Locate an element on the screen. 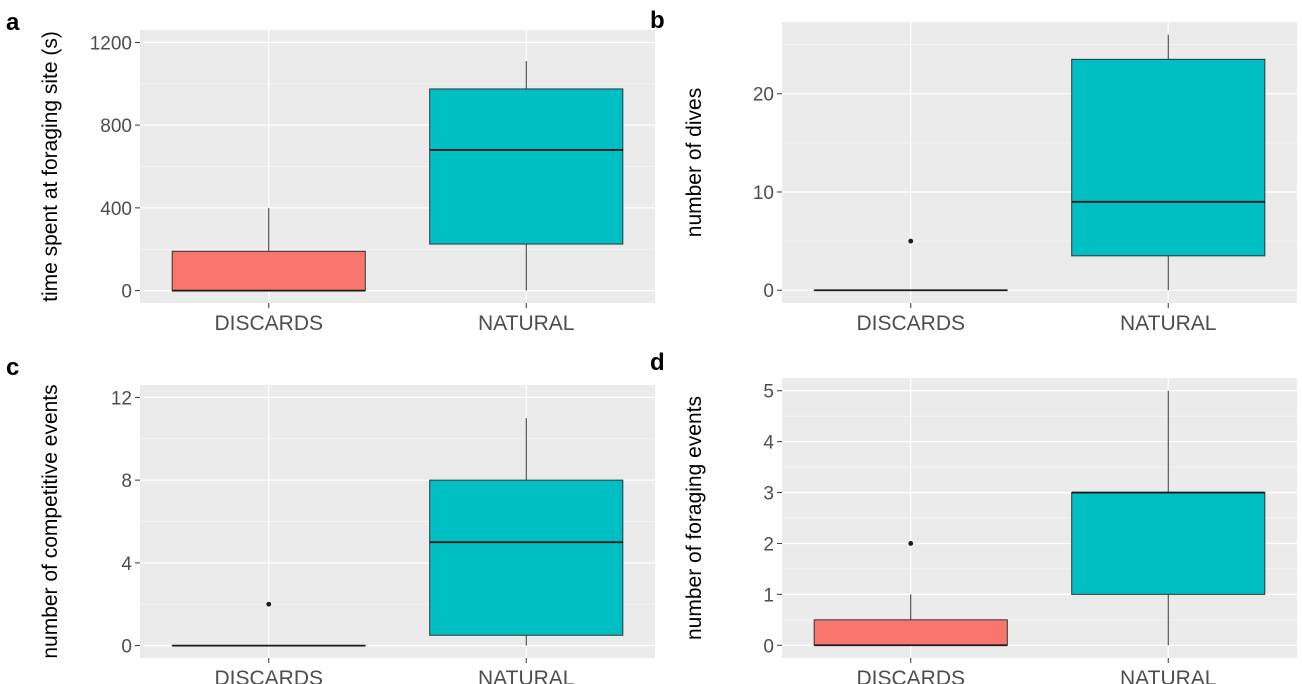  y-tick-label: 10 is located at coordinates (763, 193).